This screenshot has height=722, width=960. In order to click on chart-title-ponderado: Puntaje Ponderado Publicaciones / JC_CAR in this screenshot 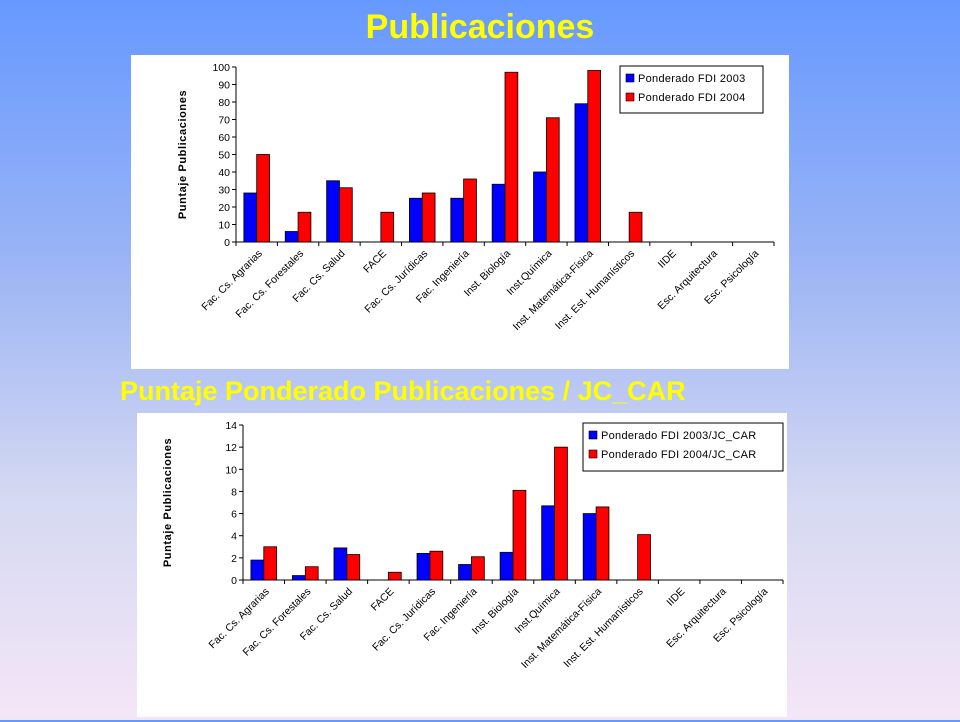, I will do `click(403, 391)`.